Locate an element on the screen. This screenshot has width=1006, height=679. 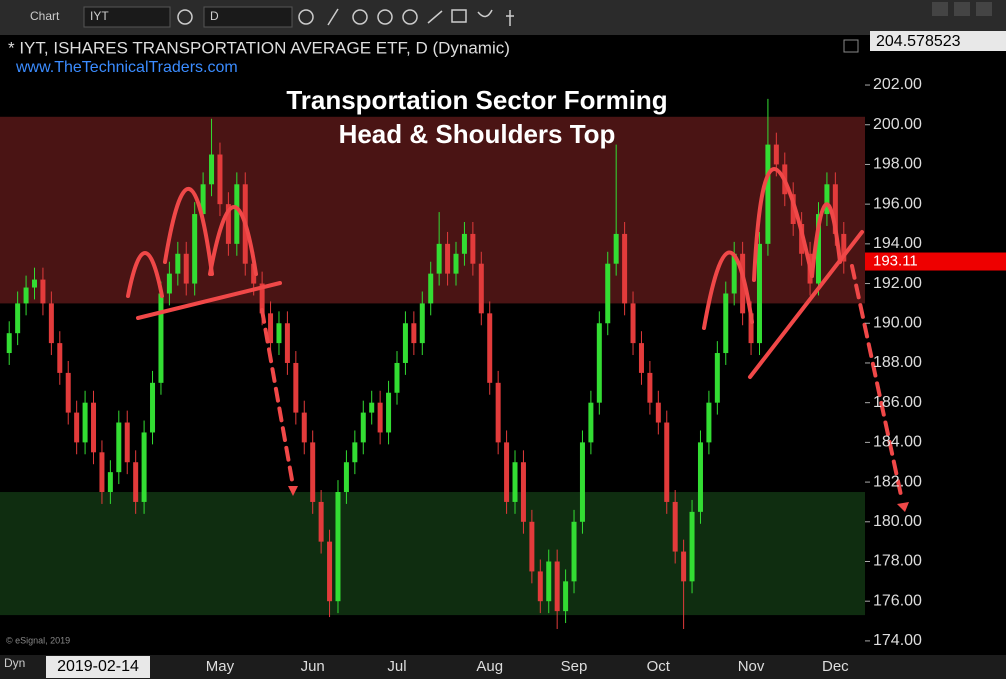
y-tick-label: 194.00 is located at coordinates (897, 243).